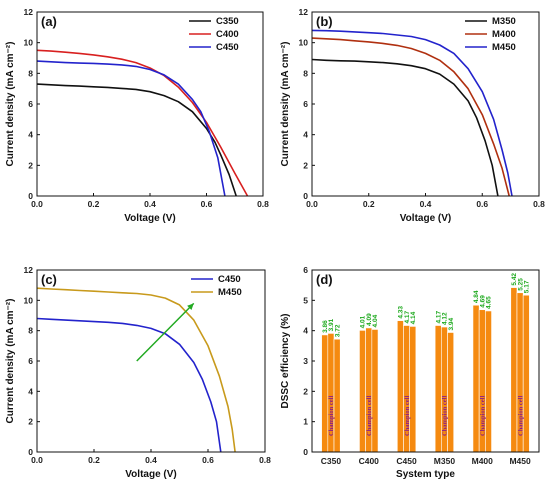 The width and height of the screenshot is (550, 487). Describe the element at coordinates (214, 34) in the screenshot. I see `legend: C350 C400 C450` at that location.